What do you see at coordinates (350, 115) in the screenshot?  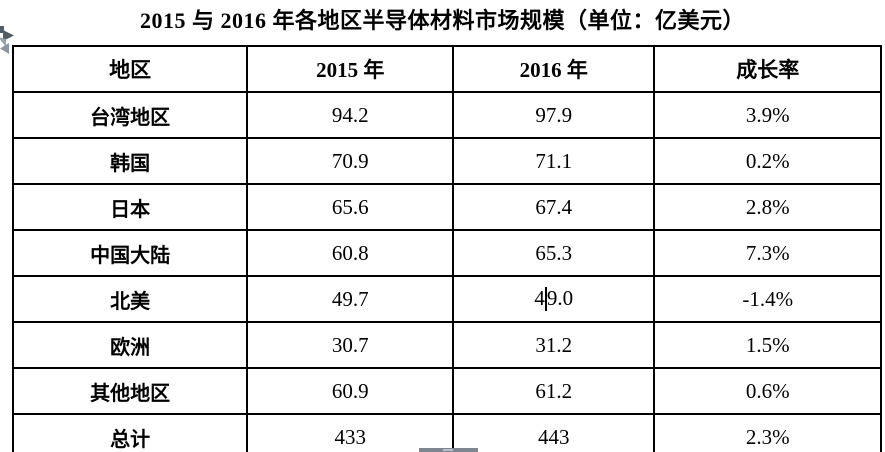 I see `value-2015-cell: 94.2` at bounding box center [350, 115].